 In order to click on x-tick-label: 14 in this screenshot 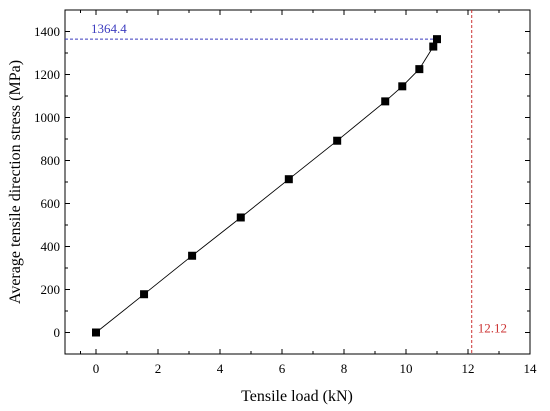, I will do `click(531, 368)`.